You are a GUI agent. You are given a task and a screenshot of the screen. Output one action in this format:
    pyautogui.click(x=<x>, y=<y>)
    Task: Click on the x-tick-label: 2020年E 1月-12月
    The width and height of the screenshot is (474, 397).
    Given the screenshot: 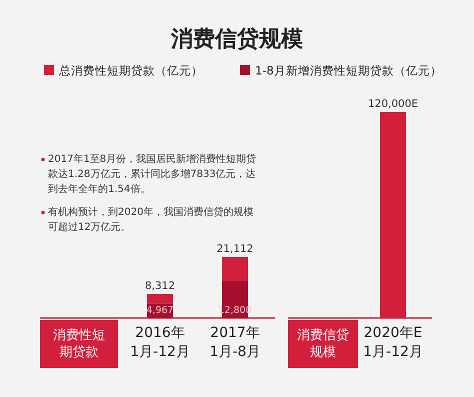 What is the action you would take?
    pyautogui.click(x=393, y=342)
    